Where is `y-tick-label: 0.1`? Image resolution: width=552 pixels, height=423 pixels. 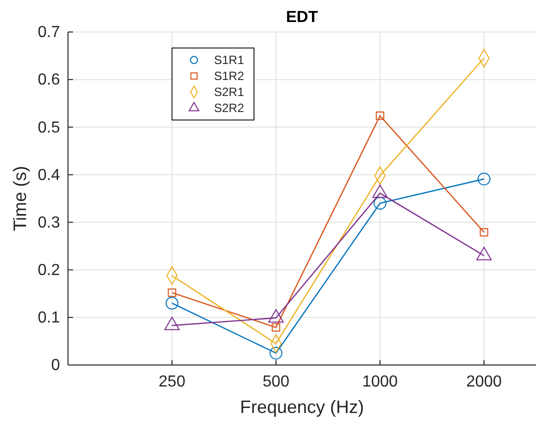
y-tick-label: 0.1 is located at coordinates (49, 318).